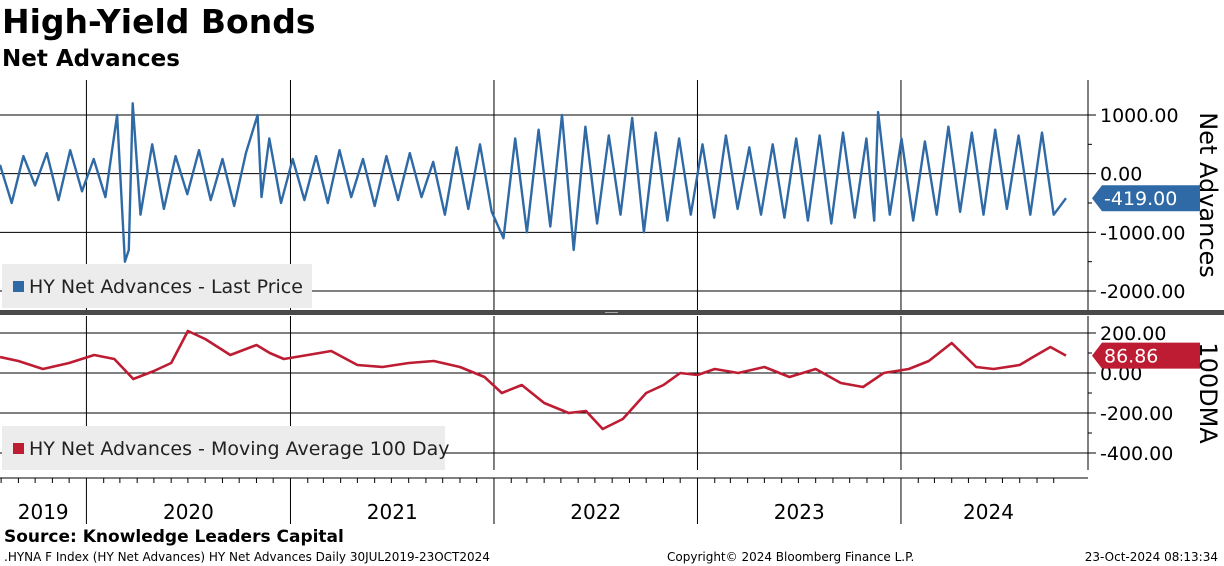 The image size is (1224, 566). What do you see at coordinates (188, 512) in the screenshot?
I see `x-tick-label-1: 2020` at bounding box center [188, 512].